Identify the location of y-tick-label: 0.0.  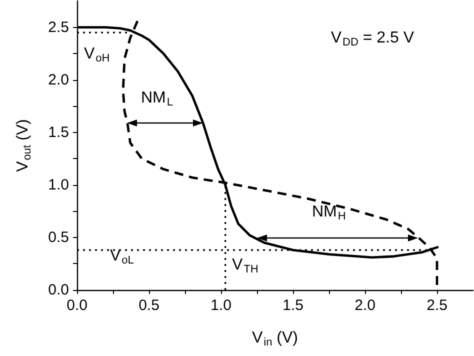
(58, 290).